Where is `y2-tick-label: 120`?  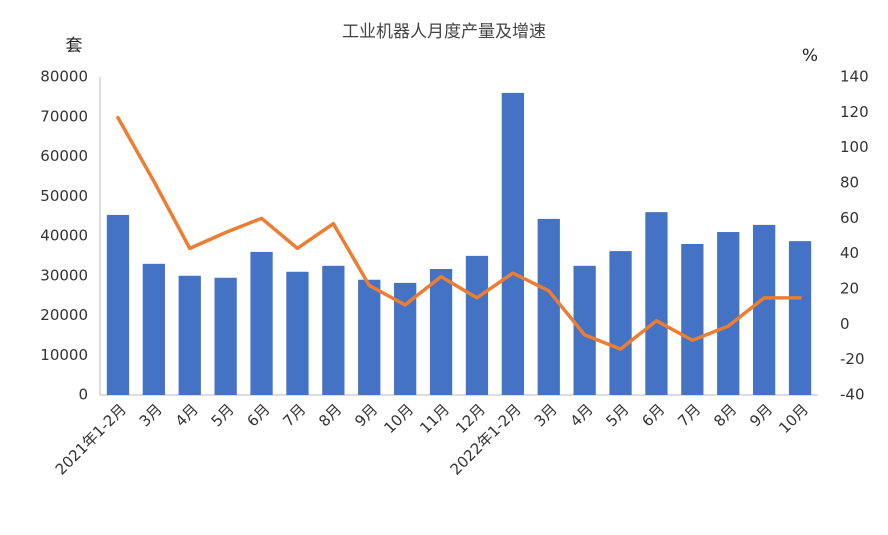 y2-tick-label: 120 is located at coordinates (854, 112).